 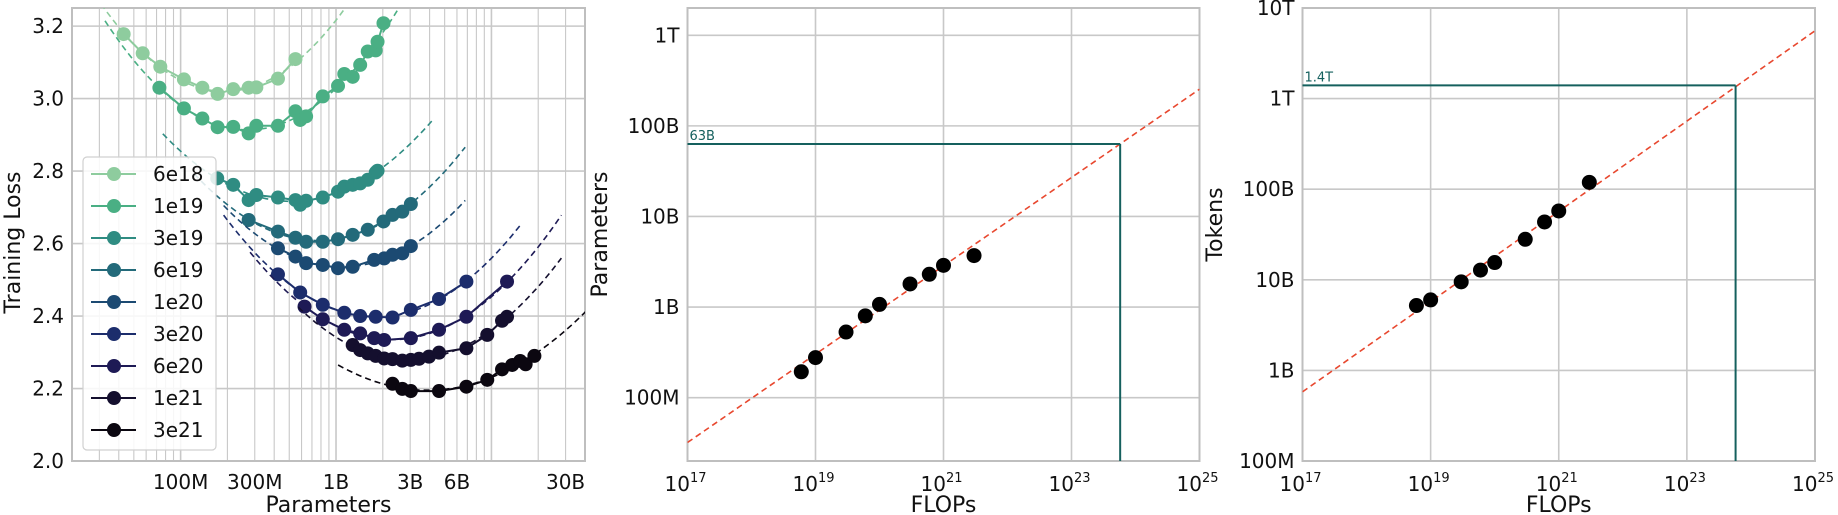 I want to click on x-tick-label: 1025, so click(x=1813, y=483).